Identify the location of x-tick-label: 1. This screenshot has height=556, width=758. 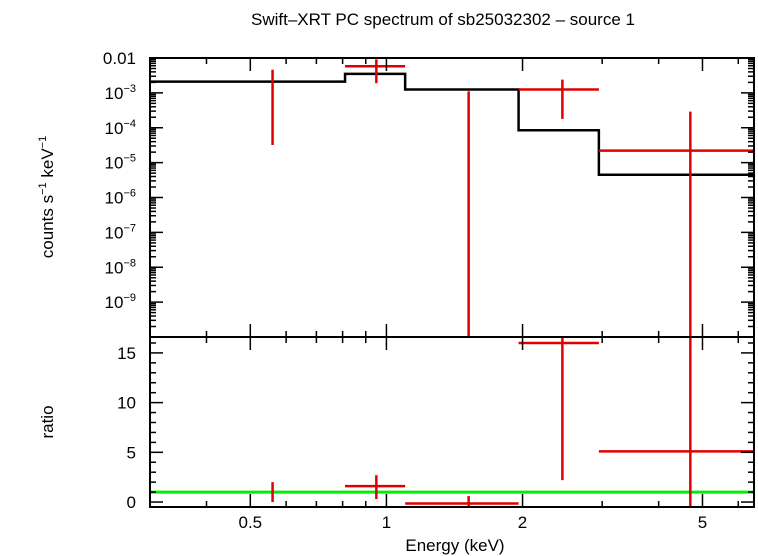
(386, 522).